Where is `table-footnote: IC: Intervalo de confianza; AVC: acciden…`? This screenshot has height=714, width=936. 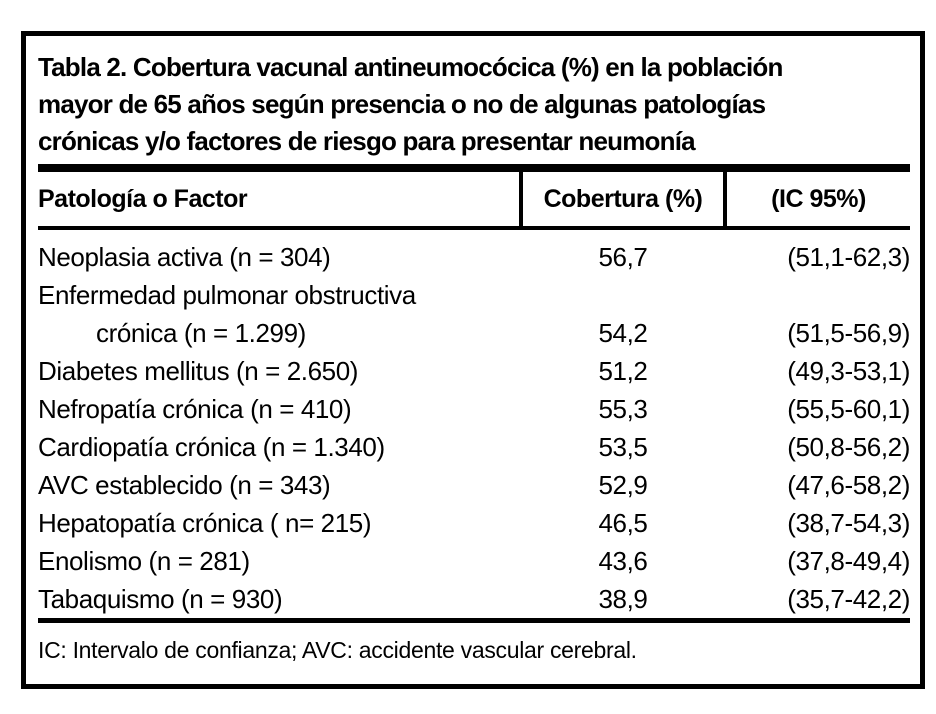 table-footnote: IC: Intervalo de confianza; AVC: acciden… is located at coordinates (337, 650).